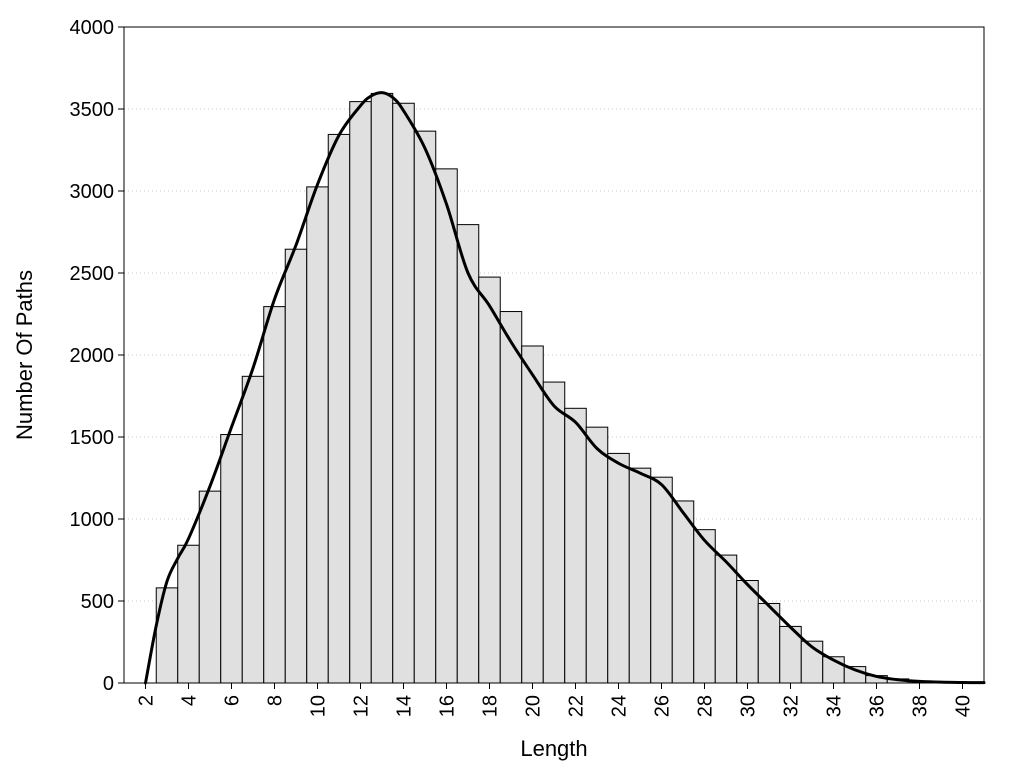  What do you see at coordinates (276, 700) in the screenshot?
I see `x-tick-label: 8` at bounding box center [276, 700].